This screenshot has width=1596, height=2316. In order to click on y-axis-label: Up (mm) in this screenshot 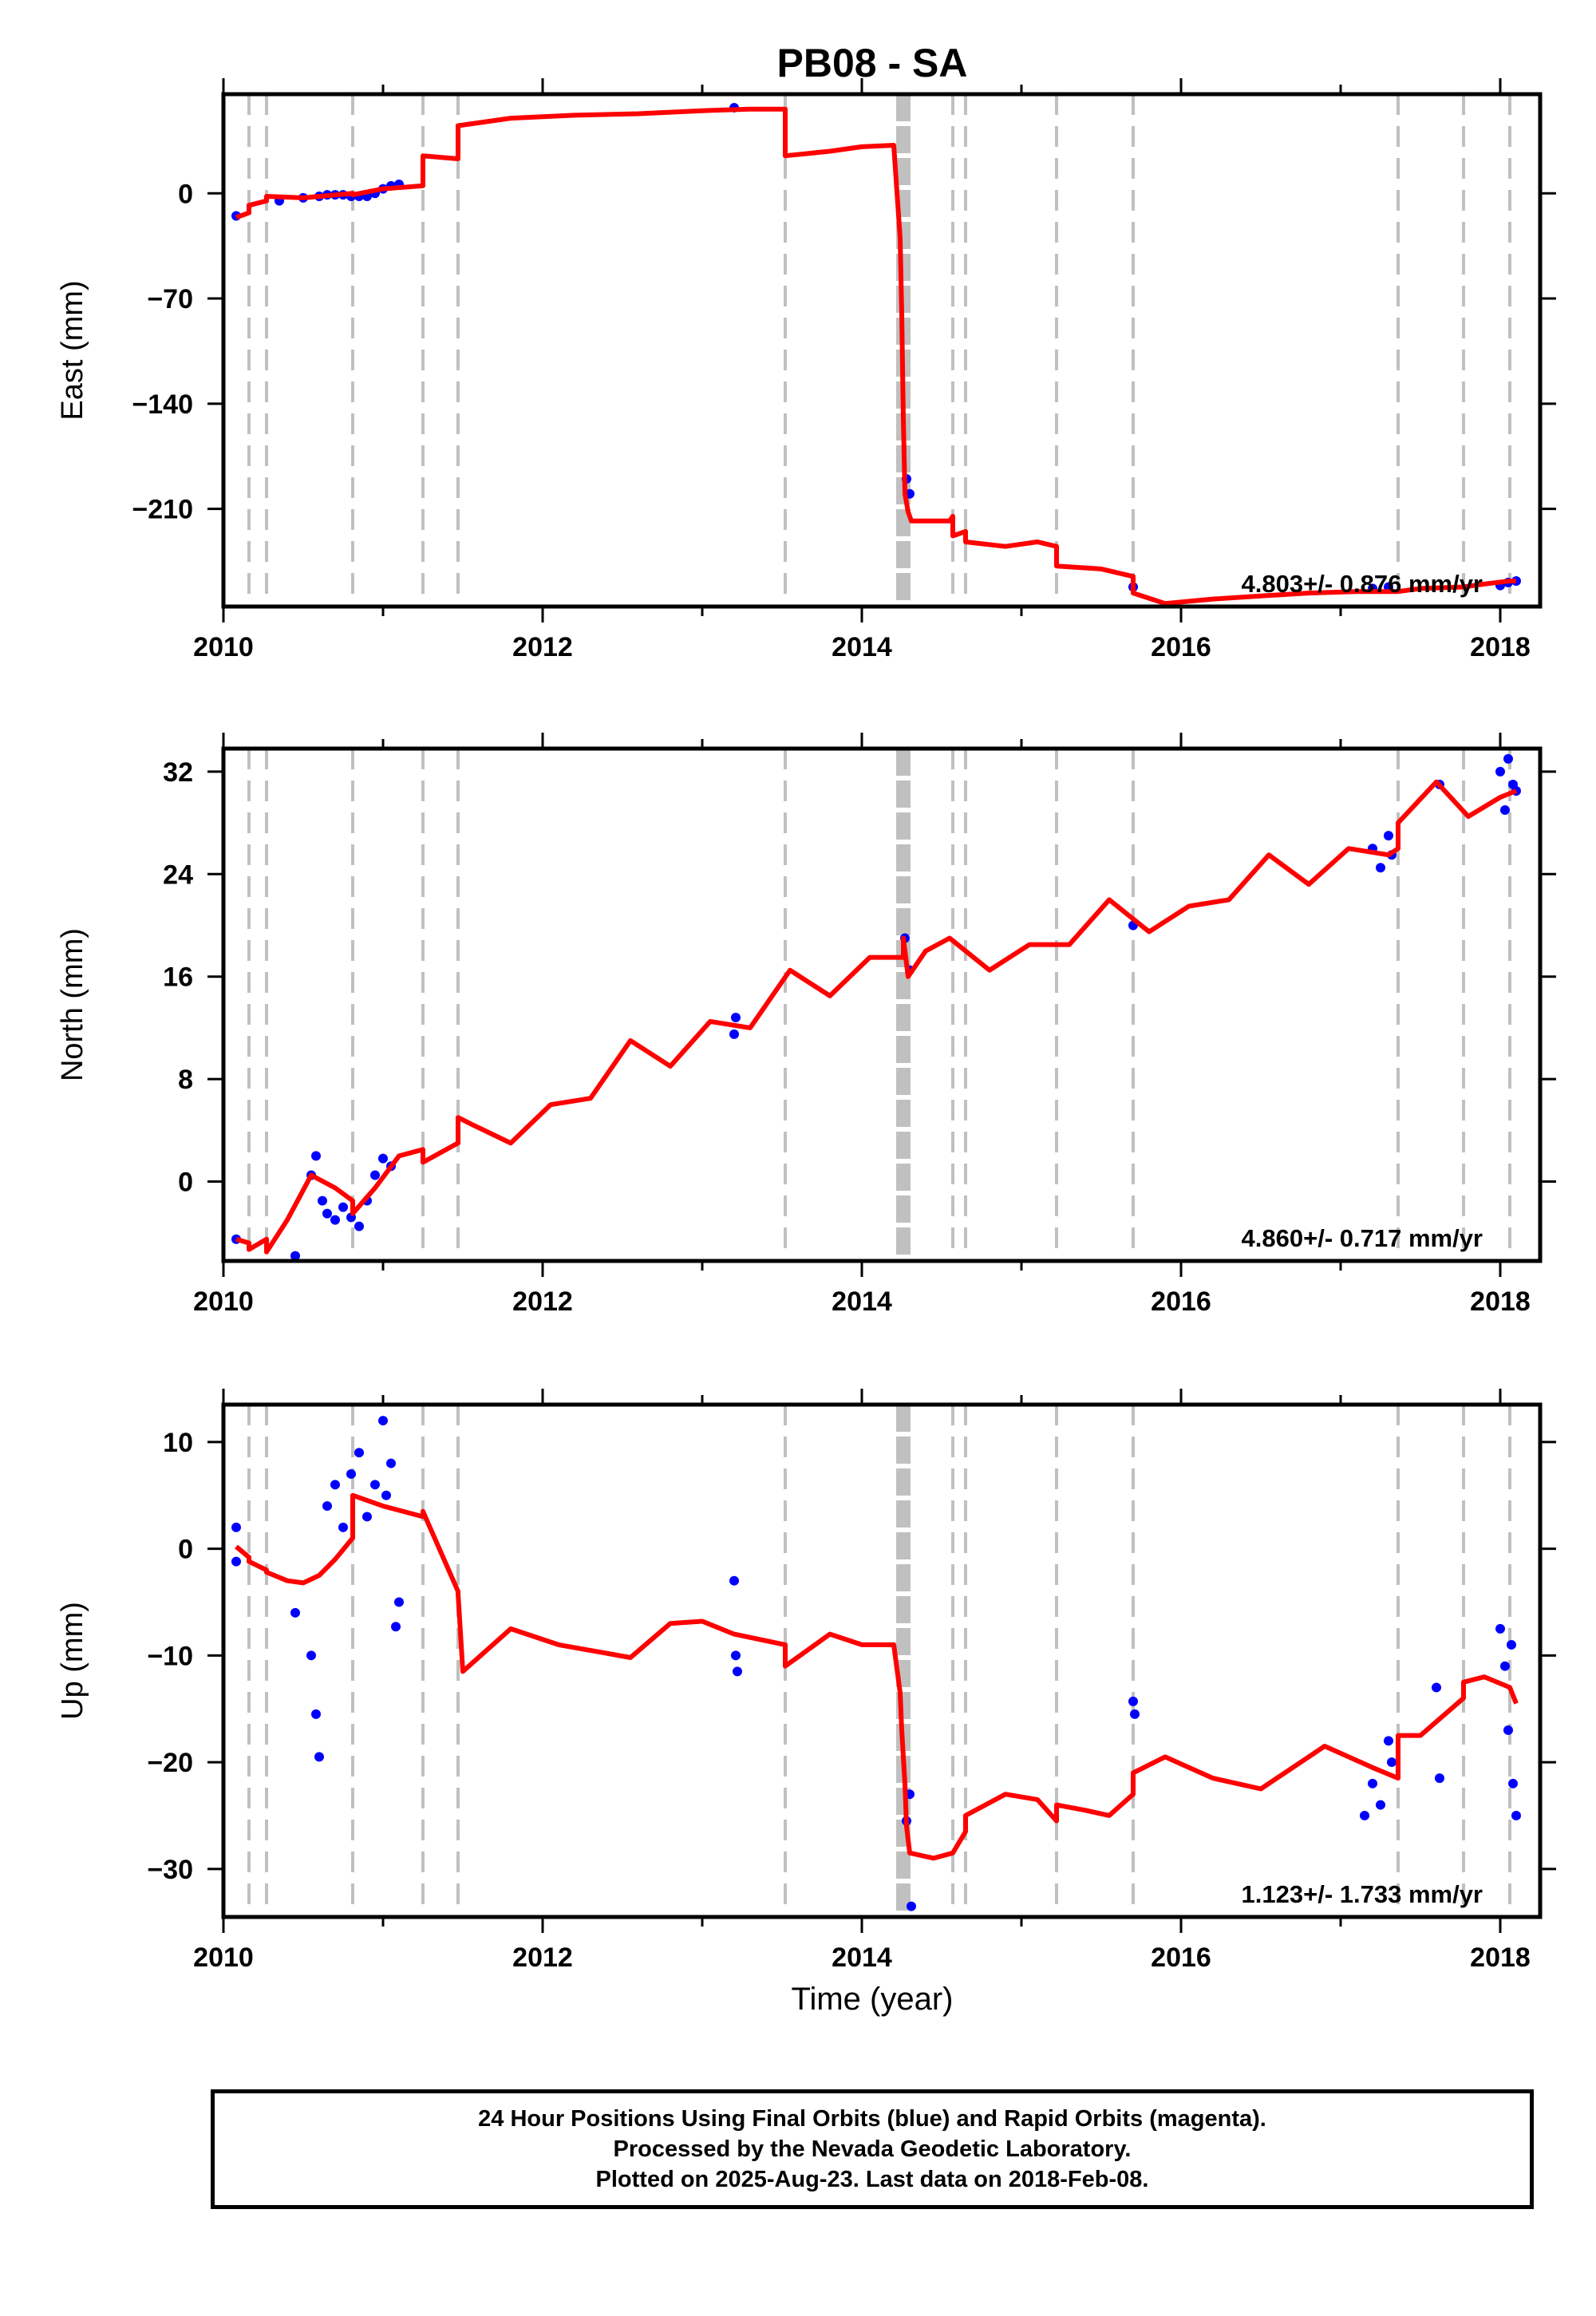, I will do `click(72, 1661)`.